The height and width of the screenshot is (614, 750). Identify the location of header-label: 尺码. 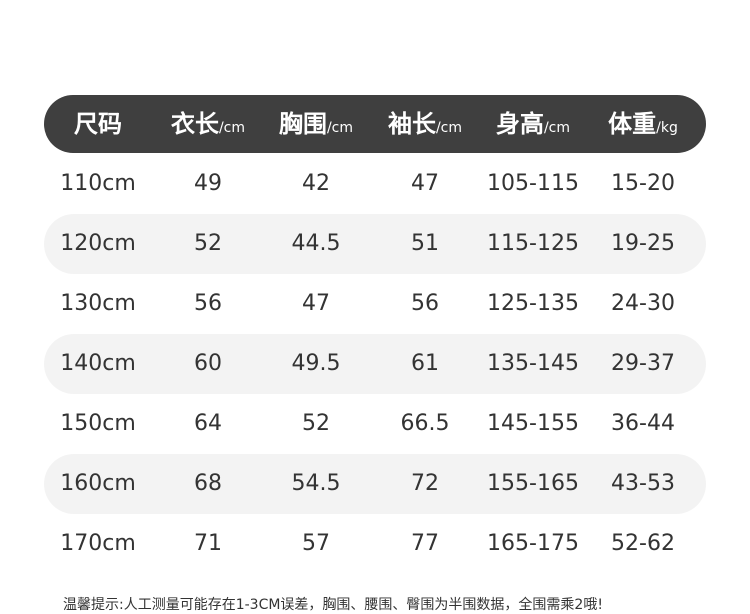
(98, 124).